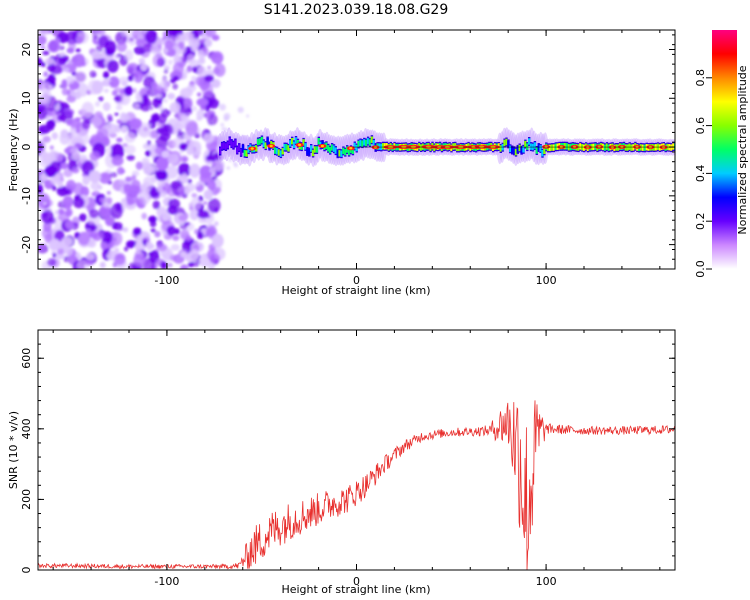  What do you see at coordinates (26, 98) in the screenshot?
I see `spectrogram-ytick-label: 10` at bounding box center [26, 98].